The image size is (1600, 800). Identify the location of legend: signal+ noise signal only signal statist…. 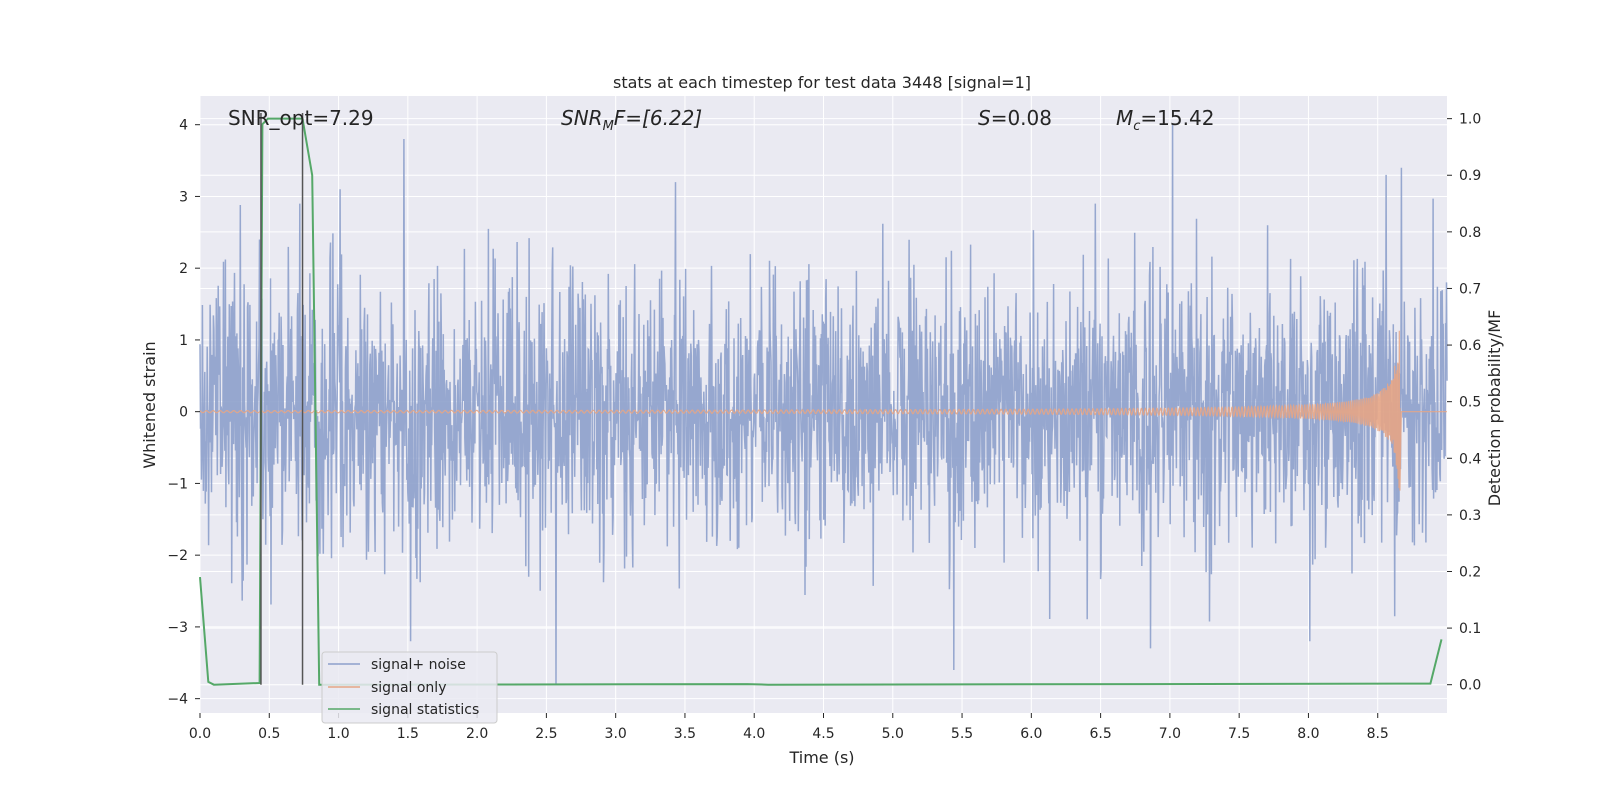
(409, 687).